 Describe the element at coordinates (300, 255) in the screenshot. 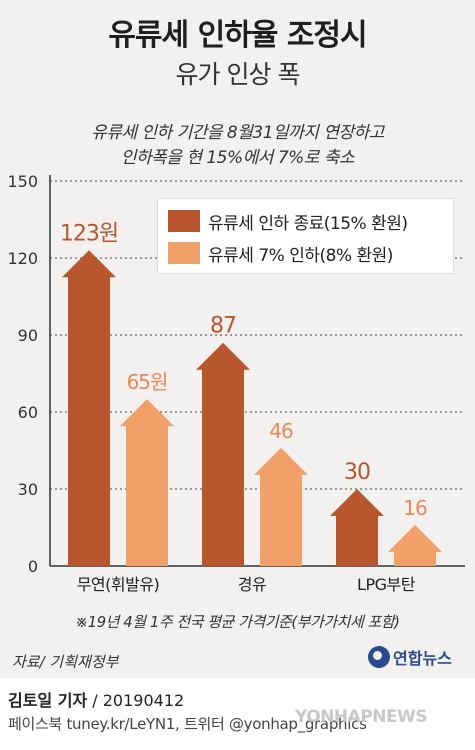

I see `legend-label-2: 유류세 7% 인하(8% 환원)` at that location.